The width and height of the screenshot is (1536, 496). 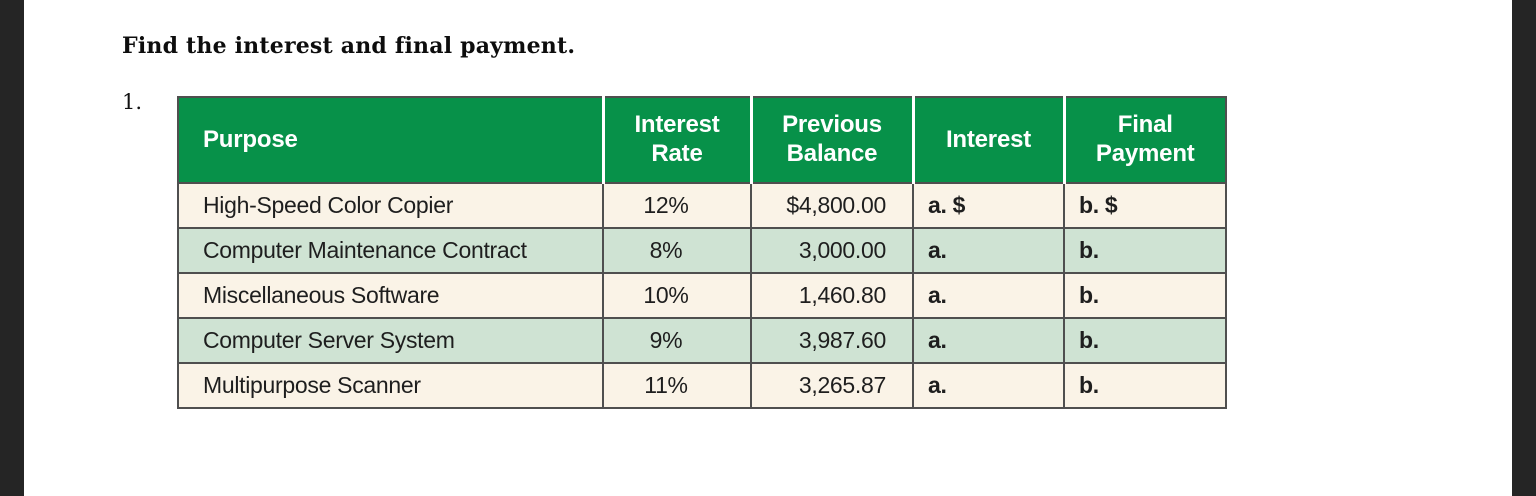 I want to click on cell-previous-balance: 3,987.60, so click(x=832, y=340).